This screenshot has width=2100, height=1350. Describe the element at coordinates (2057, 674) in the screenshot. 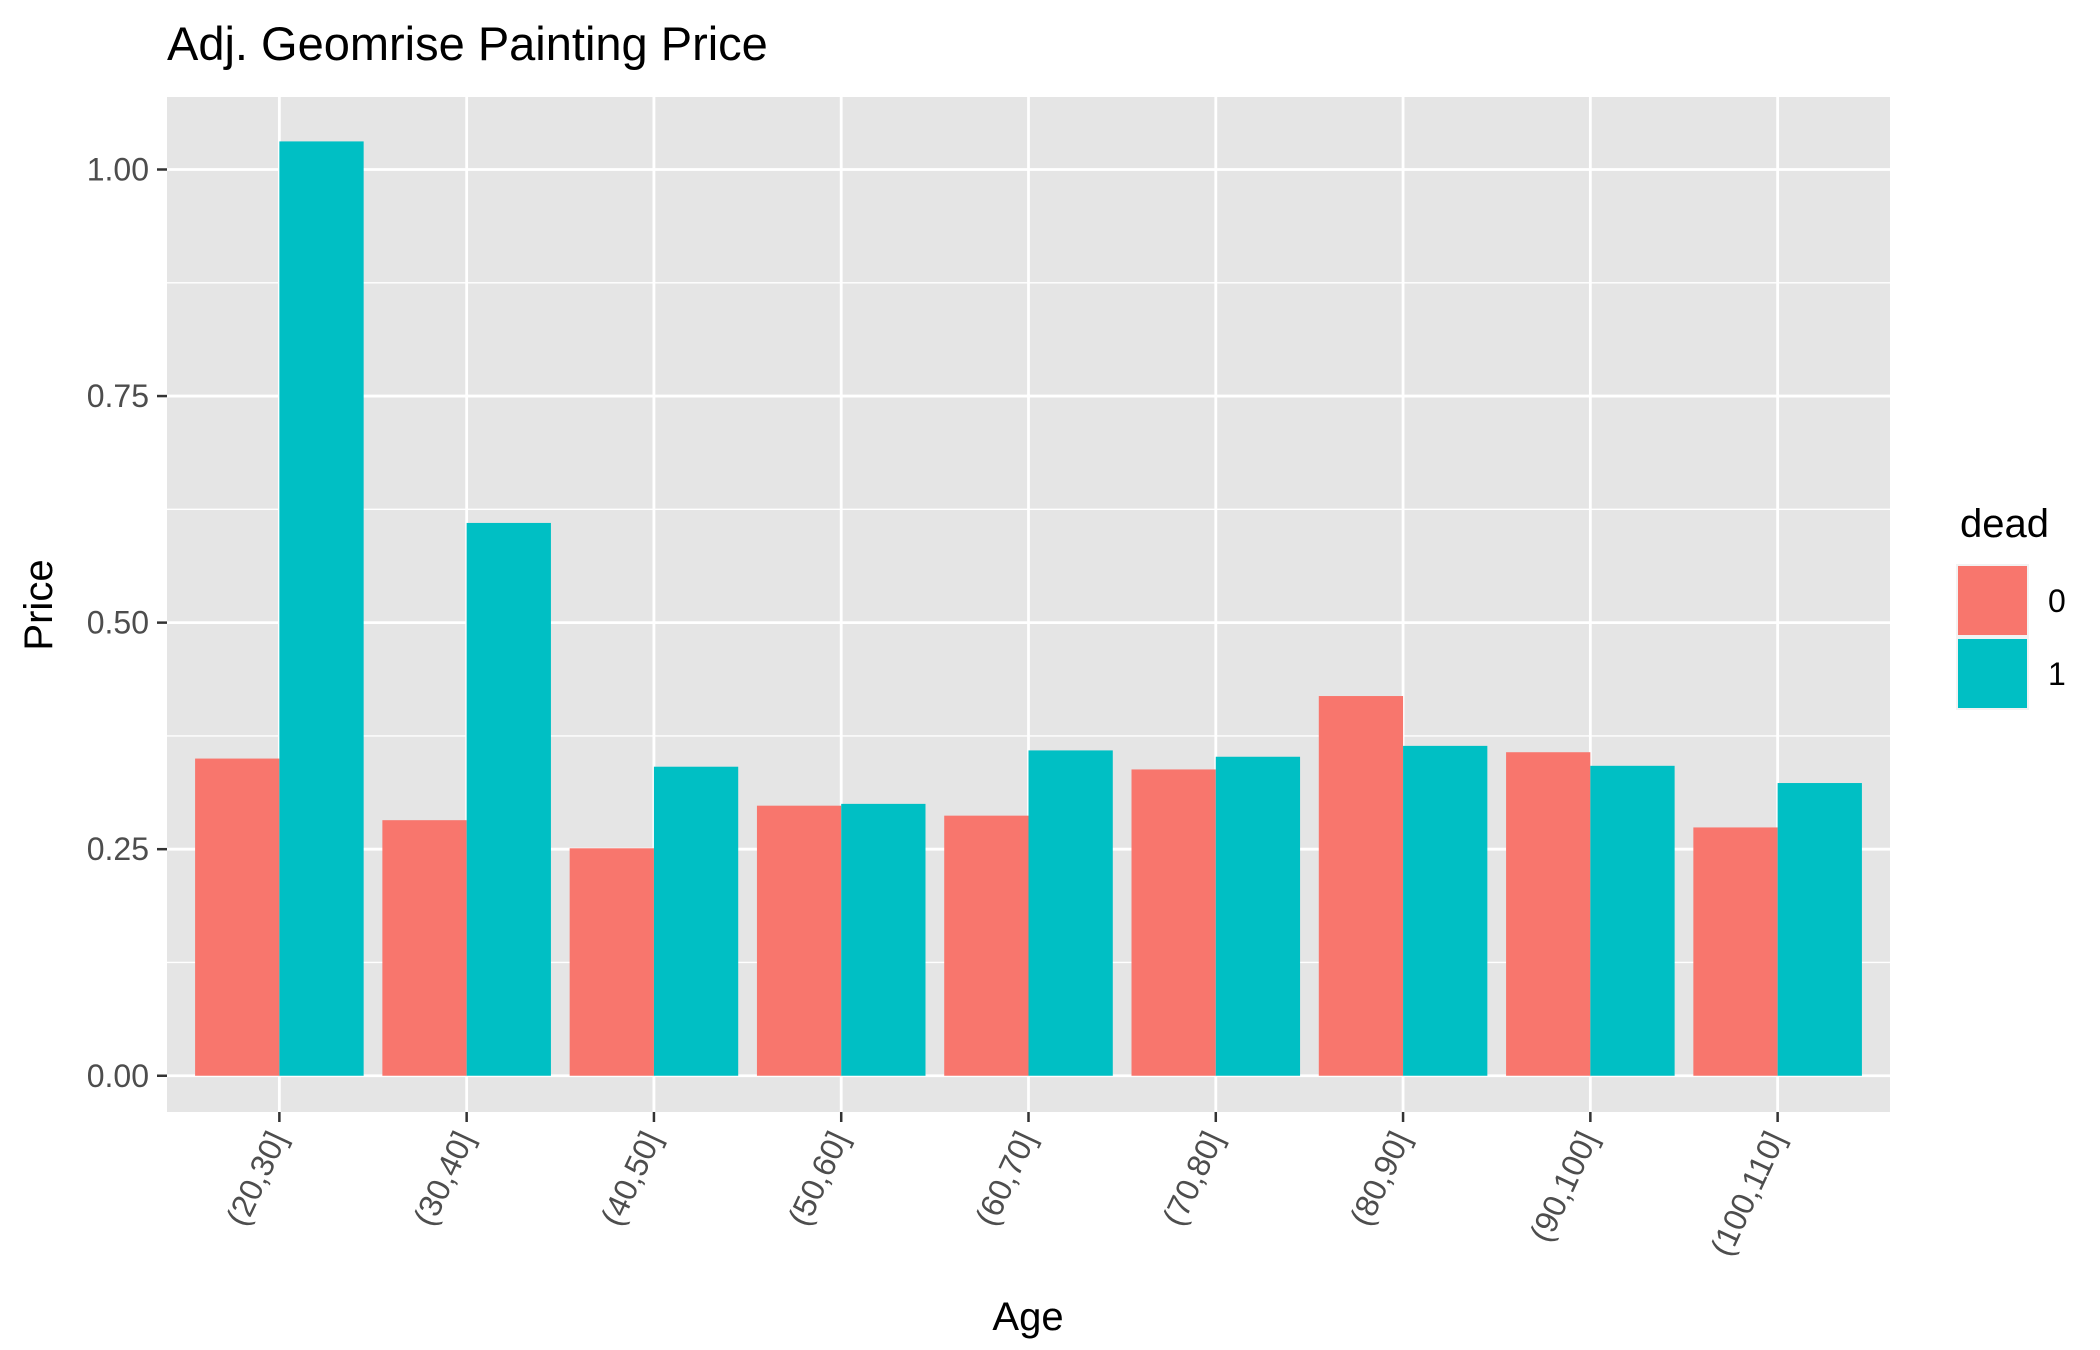

I see `legend-label-1: 1` at that location.